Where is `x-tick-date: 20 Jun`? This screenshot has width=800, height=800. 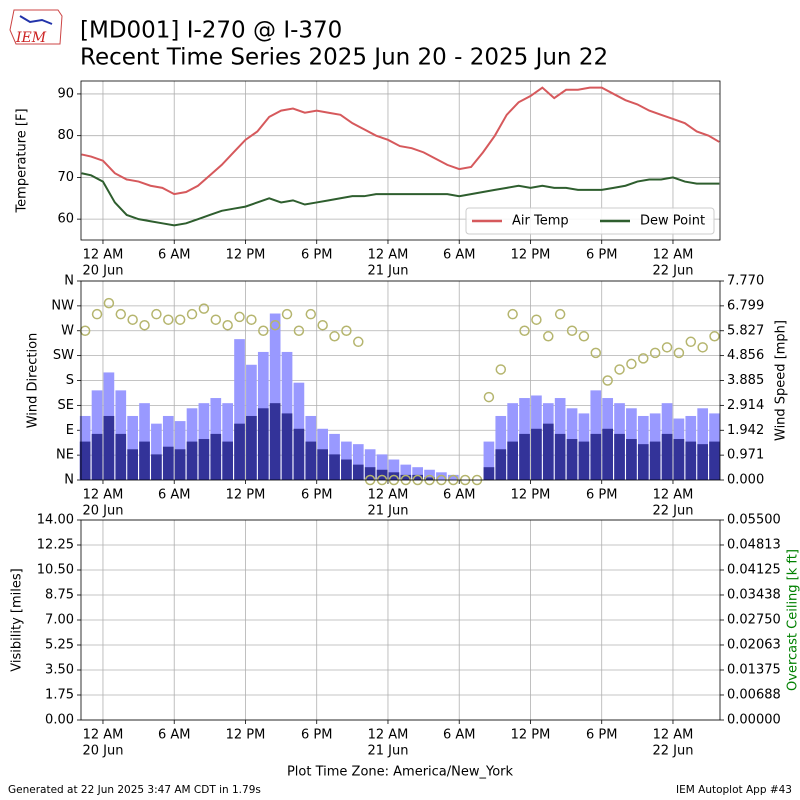
x-tick-date: 20 Jun is located at coordinates (102, 511).